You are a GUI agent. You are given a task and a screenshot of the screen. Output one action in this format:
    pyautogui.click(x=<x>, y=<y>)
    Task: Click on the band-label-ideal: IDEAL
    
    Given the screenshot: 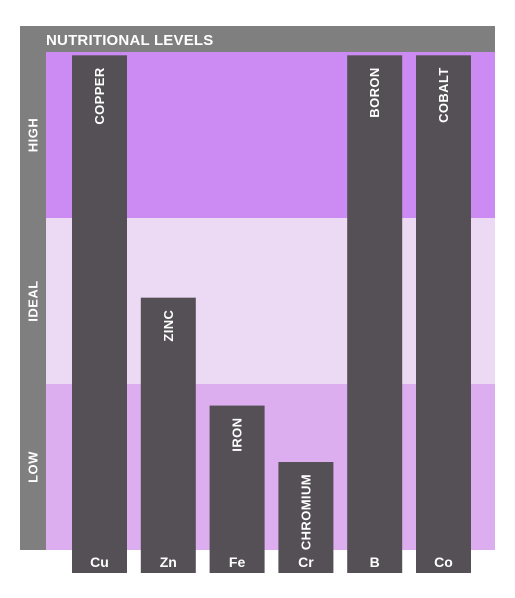 What is the action you would take?
    pyautogui.click(x=33, y=301)
    